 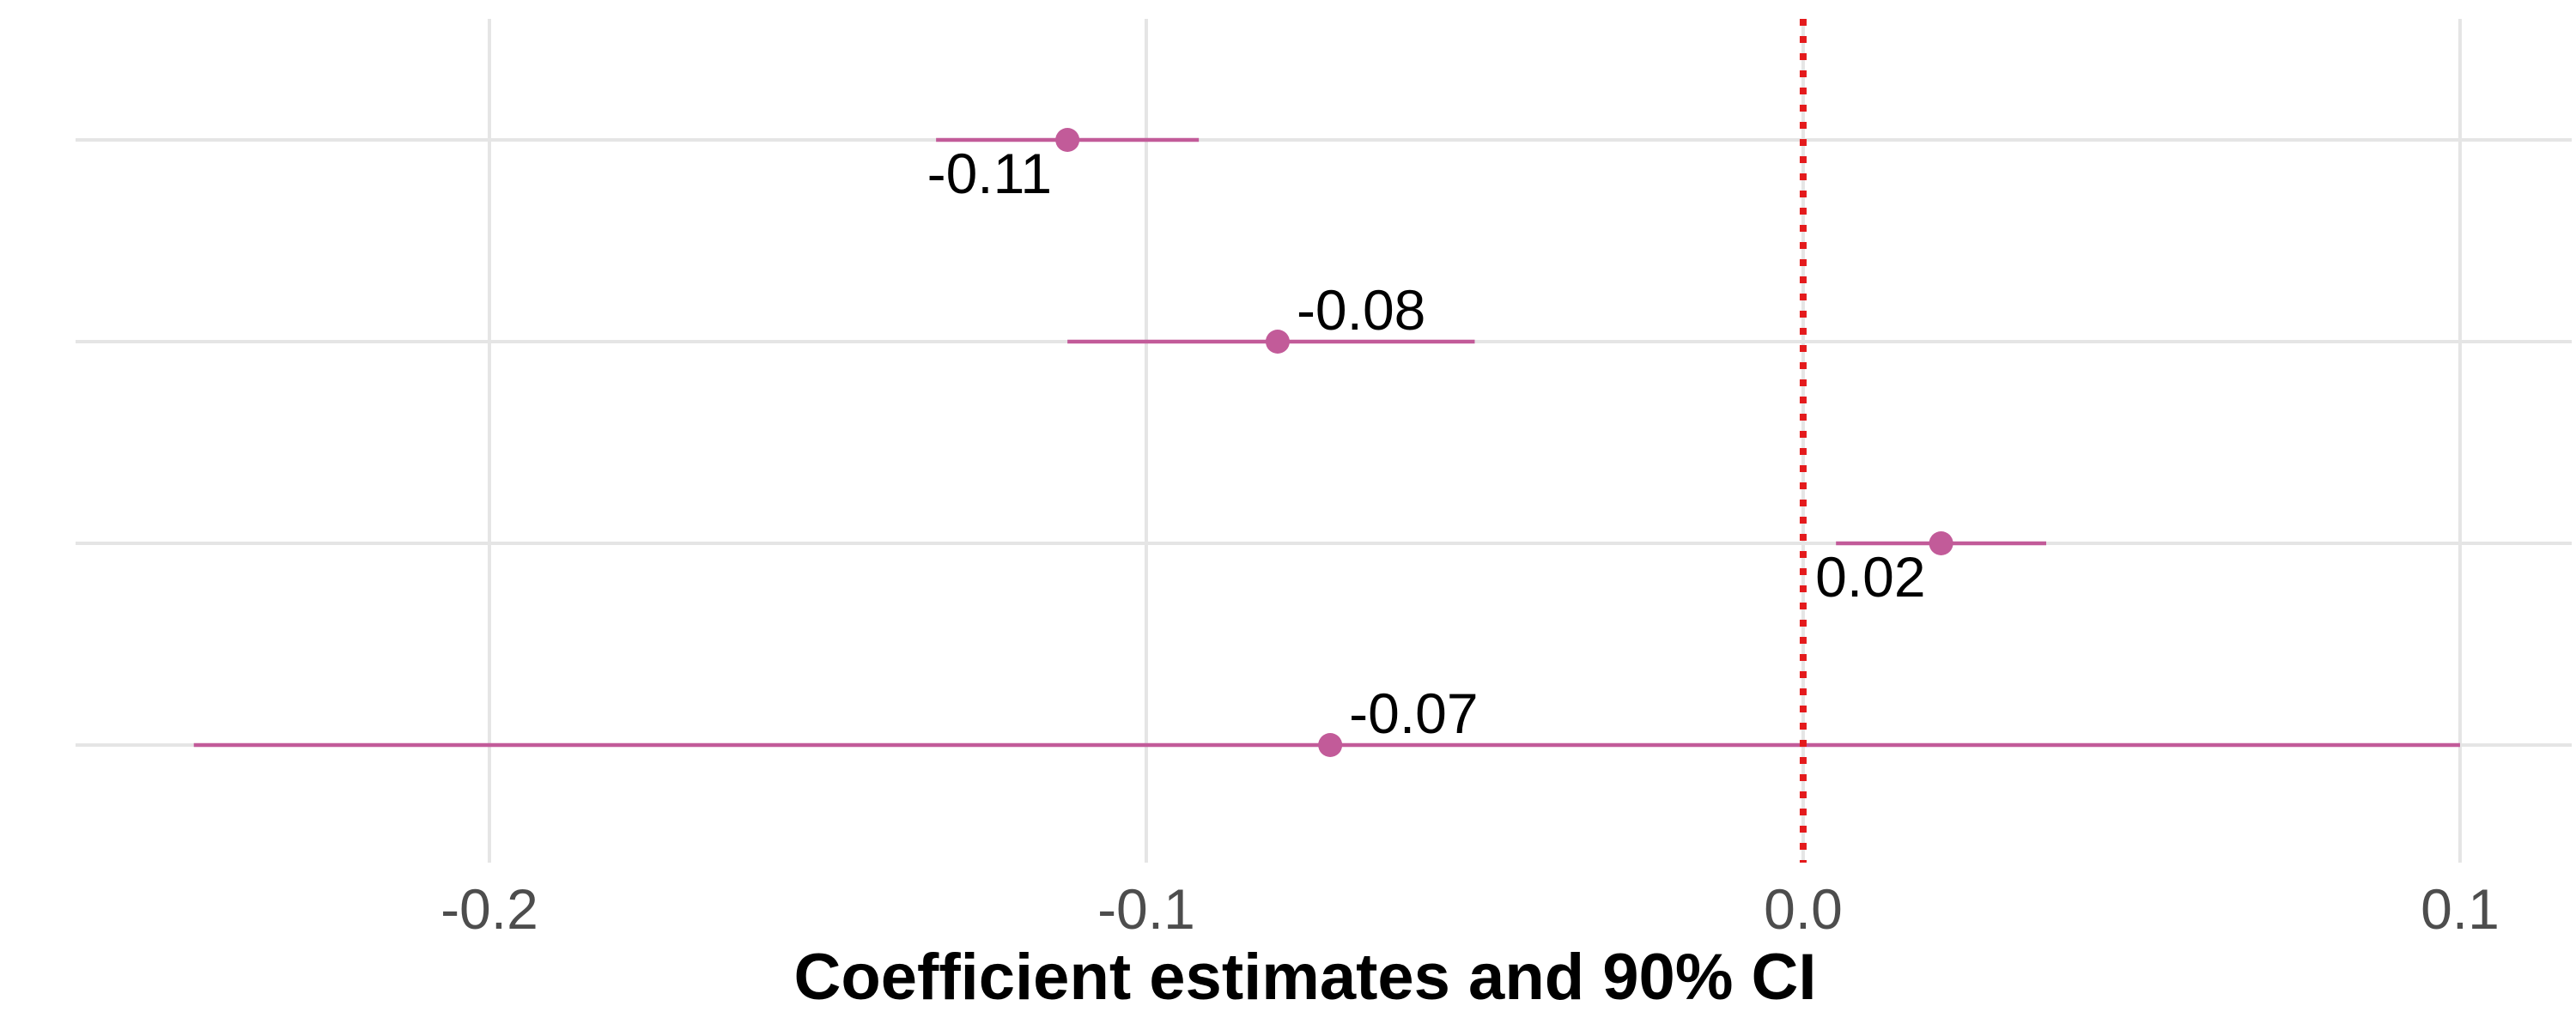 I want to click on x-tick-label-0: -0.2, so click(x=489, y=909).